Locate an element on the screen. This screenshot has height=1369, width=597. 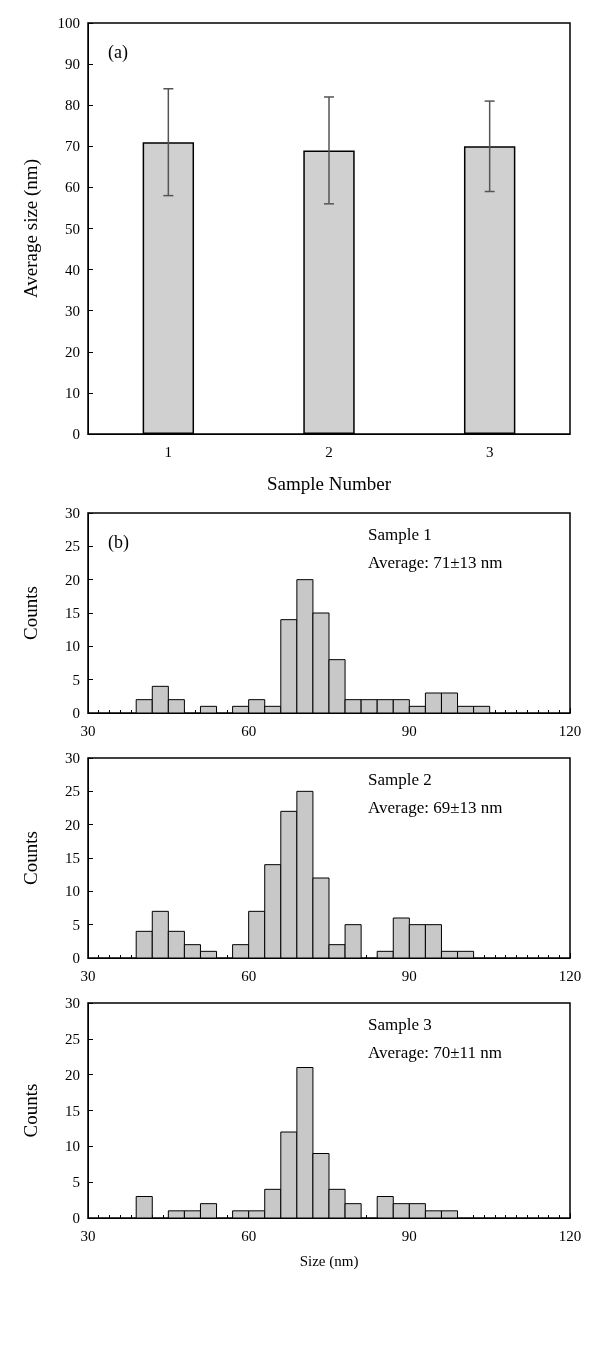
x-tick-label: 1 is located at coordinates (168, 451).